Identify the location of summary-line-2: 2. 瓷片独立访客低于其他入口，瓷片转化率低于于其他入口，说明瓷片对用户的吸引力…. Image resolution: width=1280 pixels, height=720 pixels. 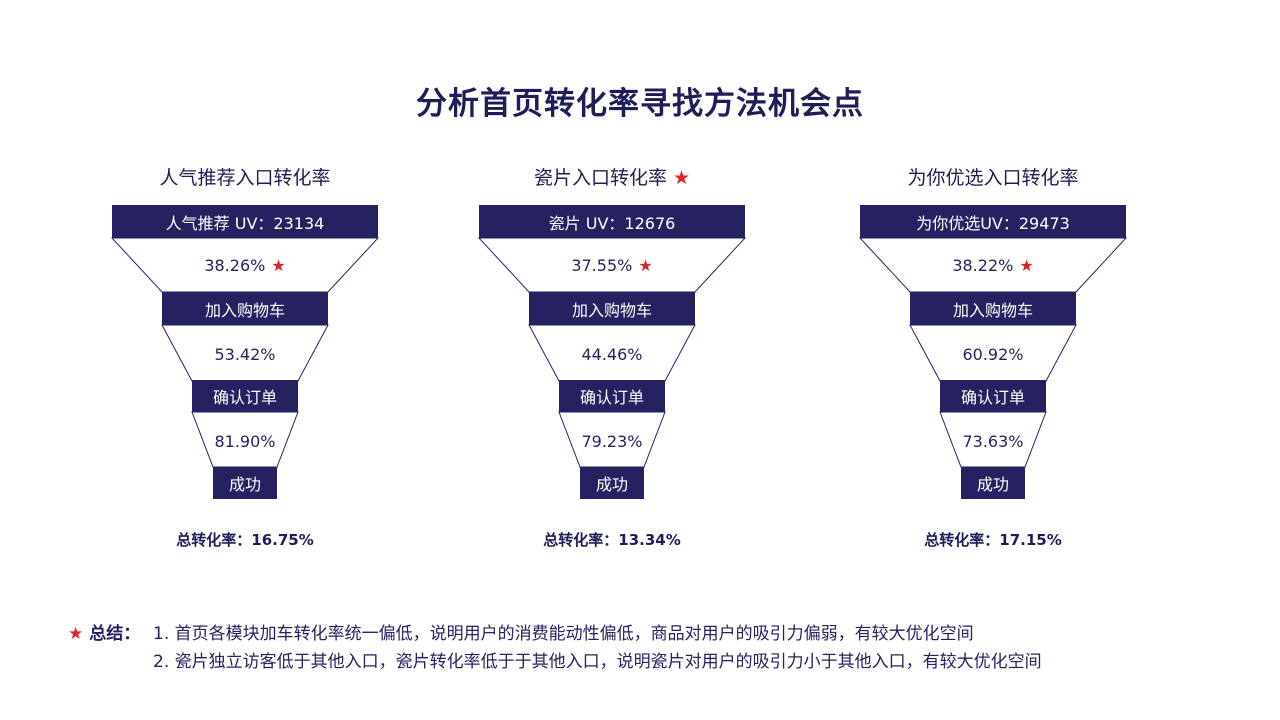
(597, 662).